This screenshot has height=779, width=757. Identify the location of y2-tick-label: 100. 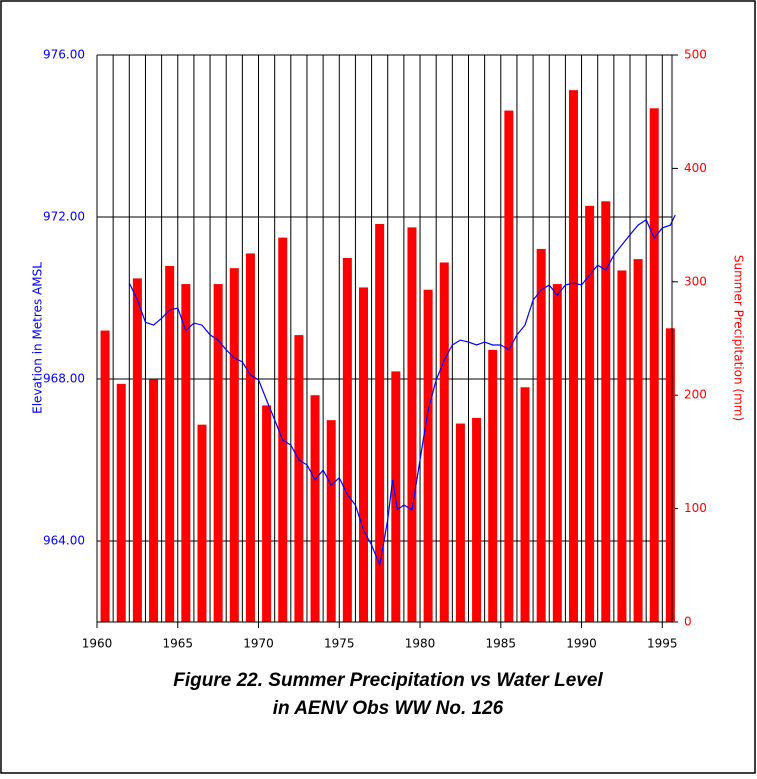
(695, 508).